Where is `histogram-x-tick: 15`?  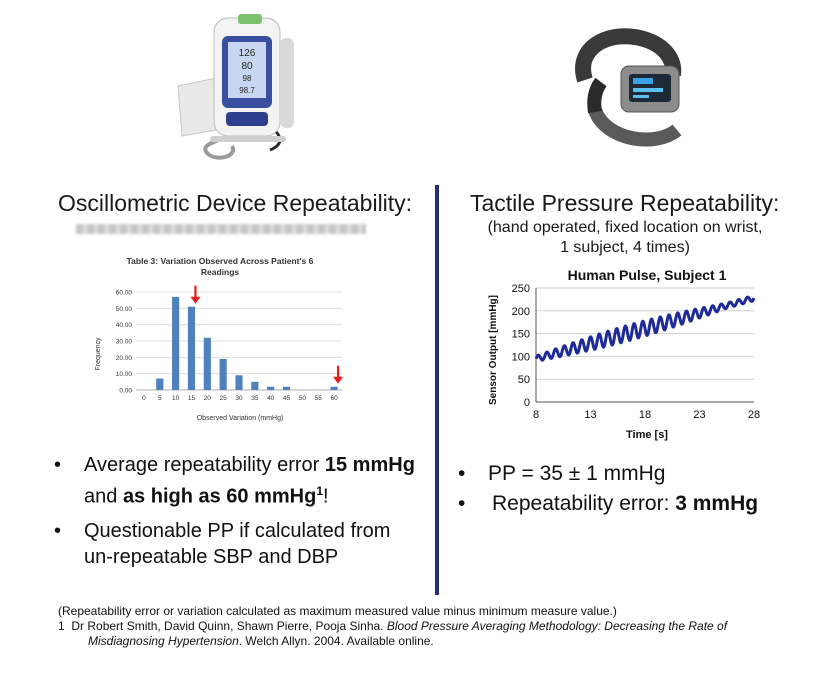
histogram-x-tick: 15 is located at coordinates (192, 398).